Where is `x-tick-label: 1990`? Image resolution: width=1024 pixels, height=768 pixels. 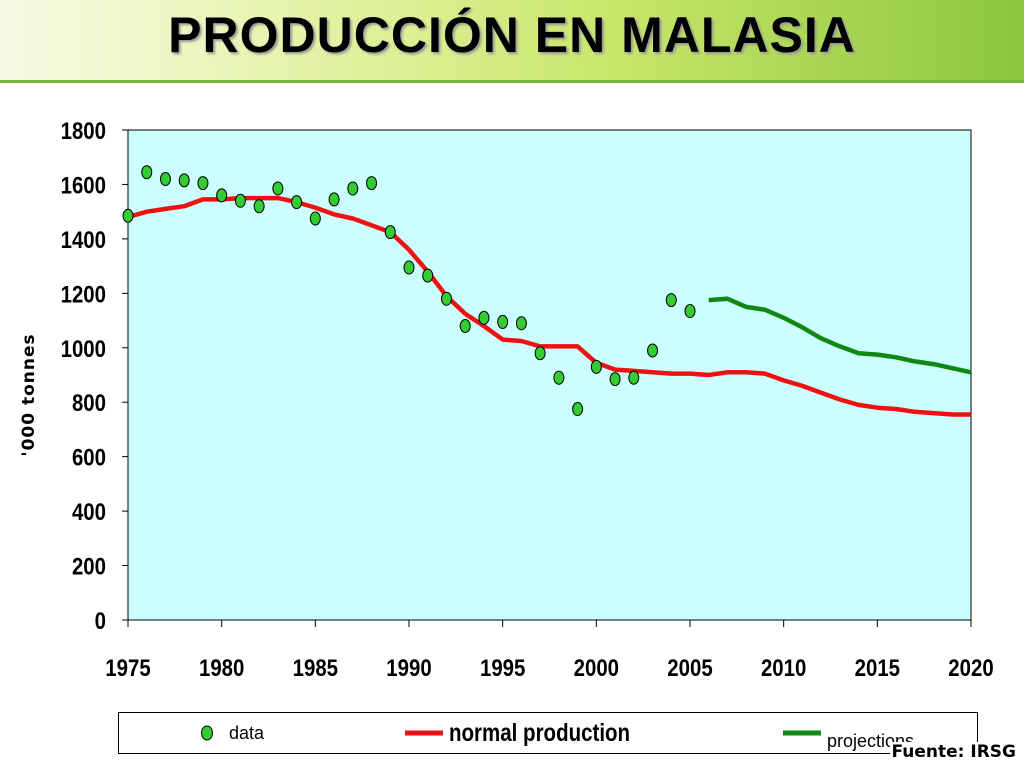
x-tick-label: 1990 is located at coordinates (408, 667).